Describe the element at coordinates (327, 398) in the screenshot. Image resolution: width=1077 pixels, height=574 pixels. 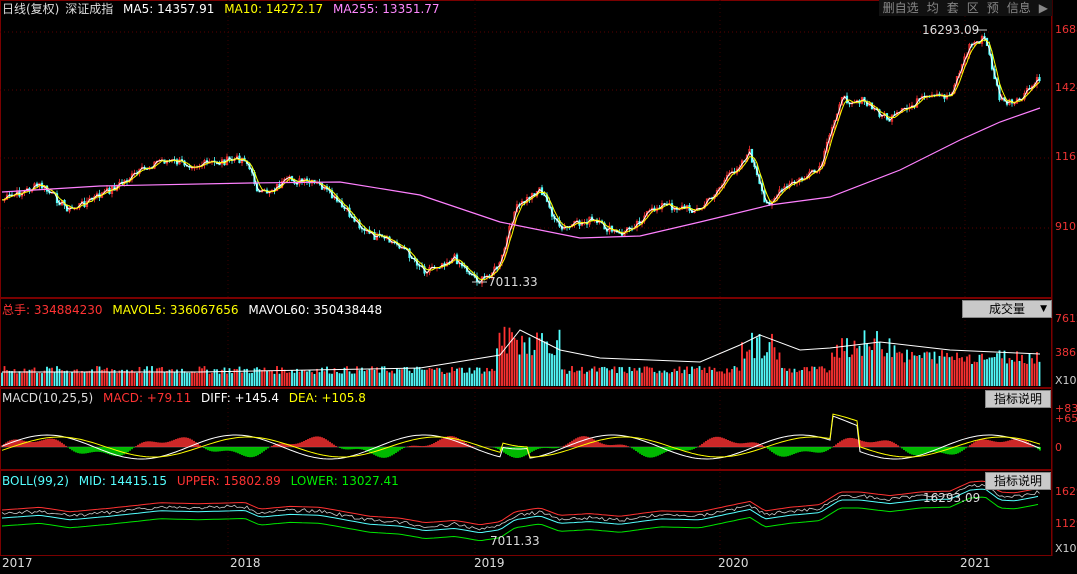
I see `dea-value: DEA: +105.8` at that location.